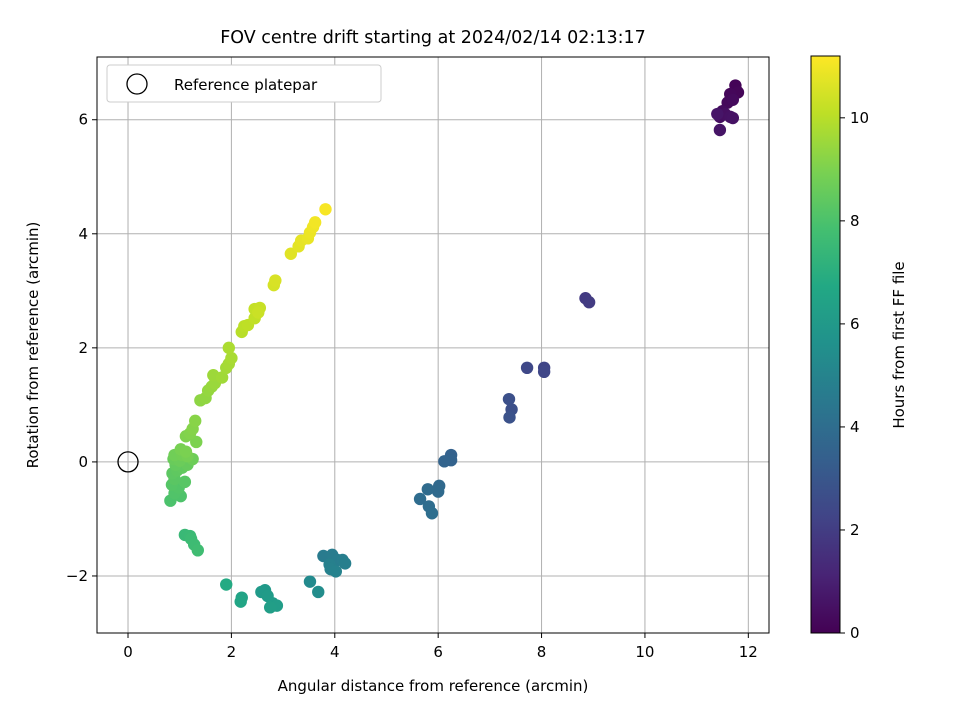 The image size is (960, 724). I want to click on y-axis-ticks: −2 0 2 4 6, so click(81, 348).